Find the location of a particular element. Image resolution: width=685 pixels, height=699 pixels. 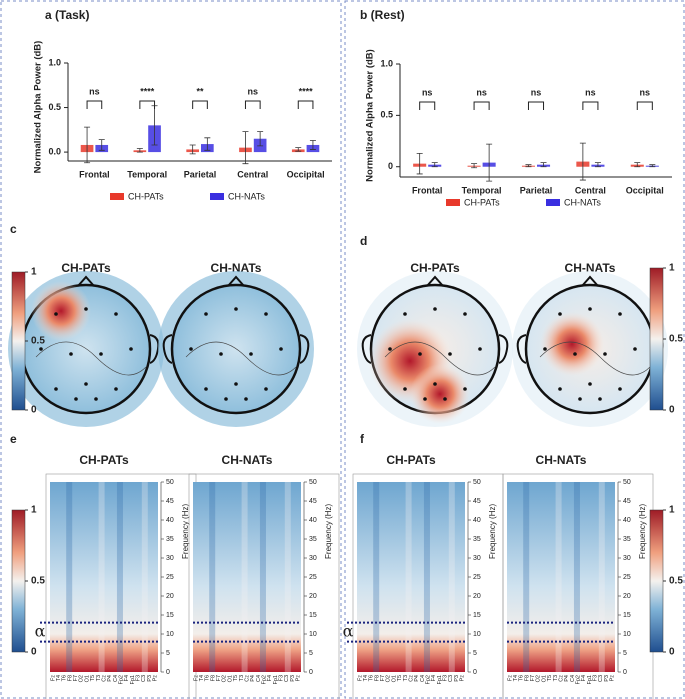

significance-label: **** is located at coordinates (147, 91).